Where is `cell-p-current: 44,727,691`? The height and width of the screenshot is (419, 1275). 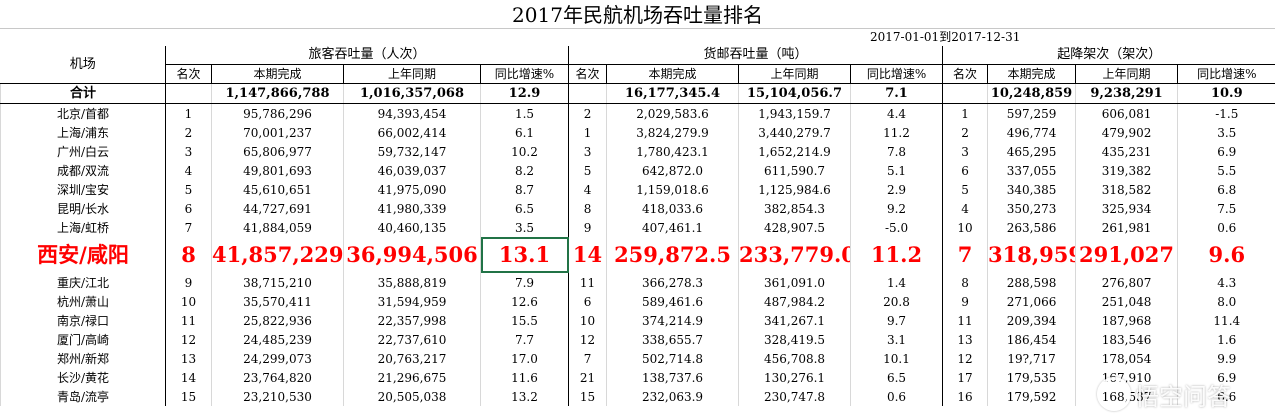
cell-p-current: 44,727,691 is located at coordinates (277, 208).